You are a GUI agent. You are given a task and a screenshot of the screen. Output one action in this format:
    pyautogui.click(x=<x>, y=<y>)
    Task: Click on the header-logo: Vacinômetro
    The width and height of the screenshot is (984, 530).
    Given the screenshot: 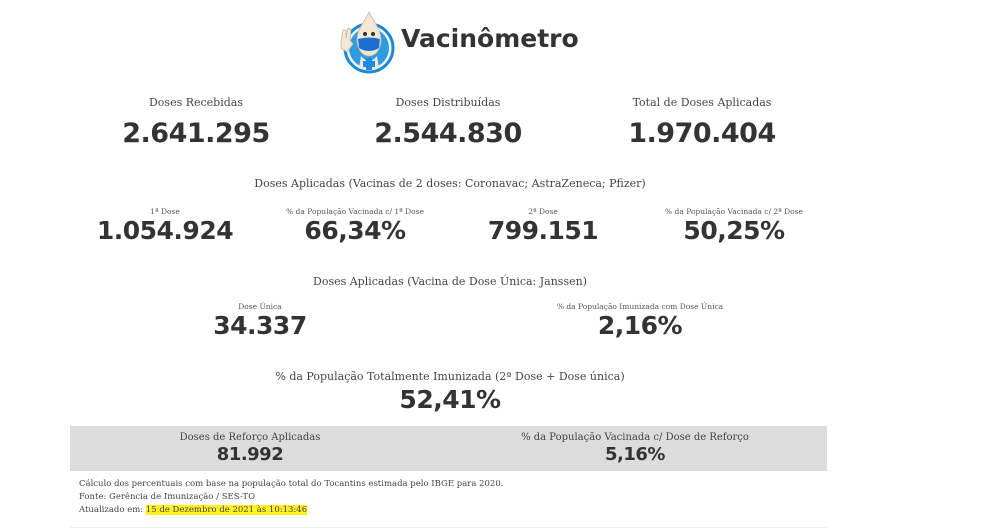 What is the action you would take?
    pyautogui.click(x=456, y=41)
    